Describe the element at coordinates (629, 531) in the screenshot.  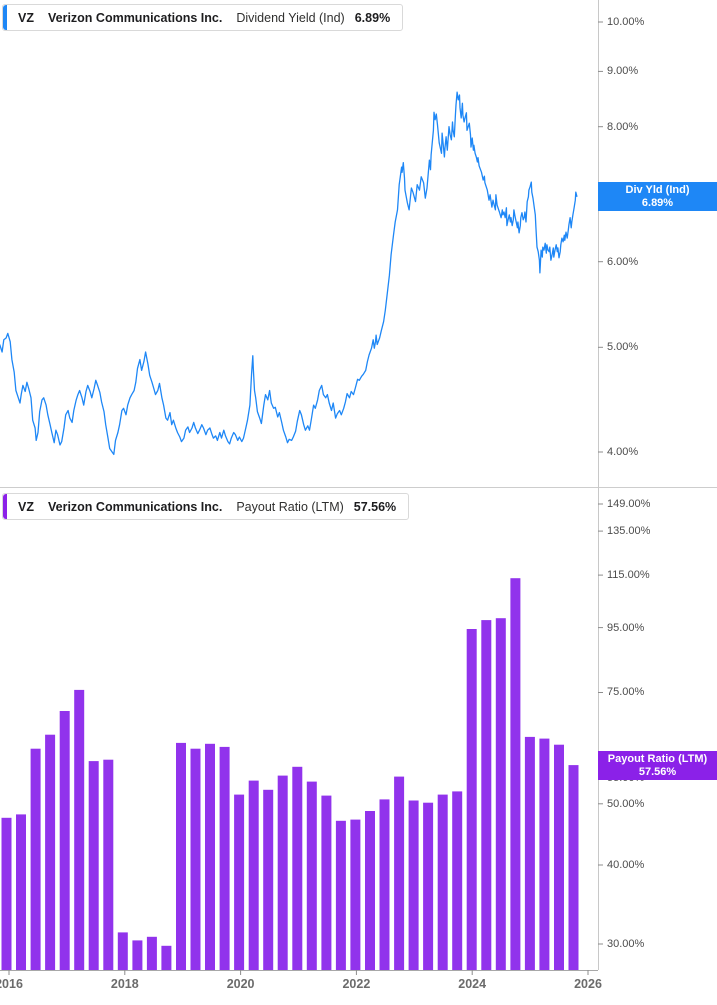
I see `payout-axis-tick-label: 135.00%` at that location.